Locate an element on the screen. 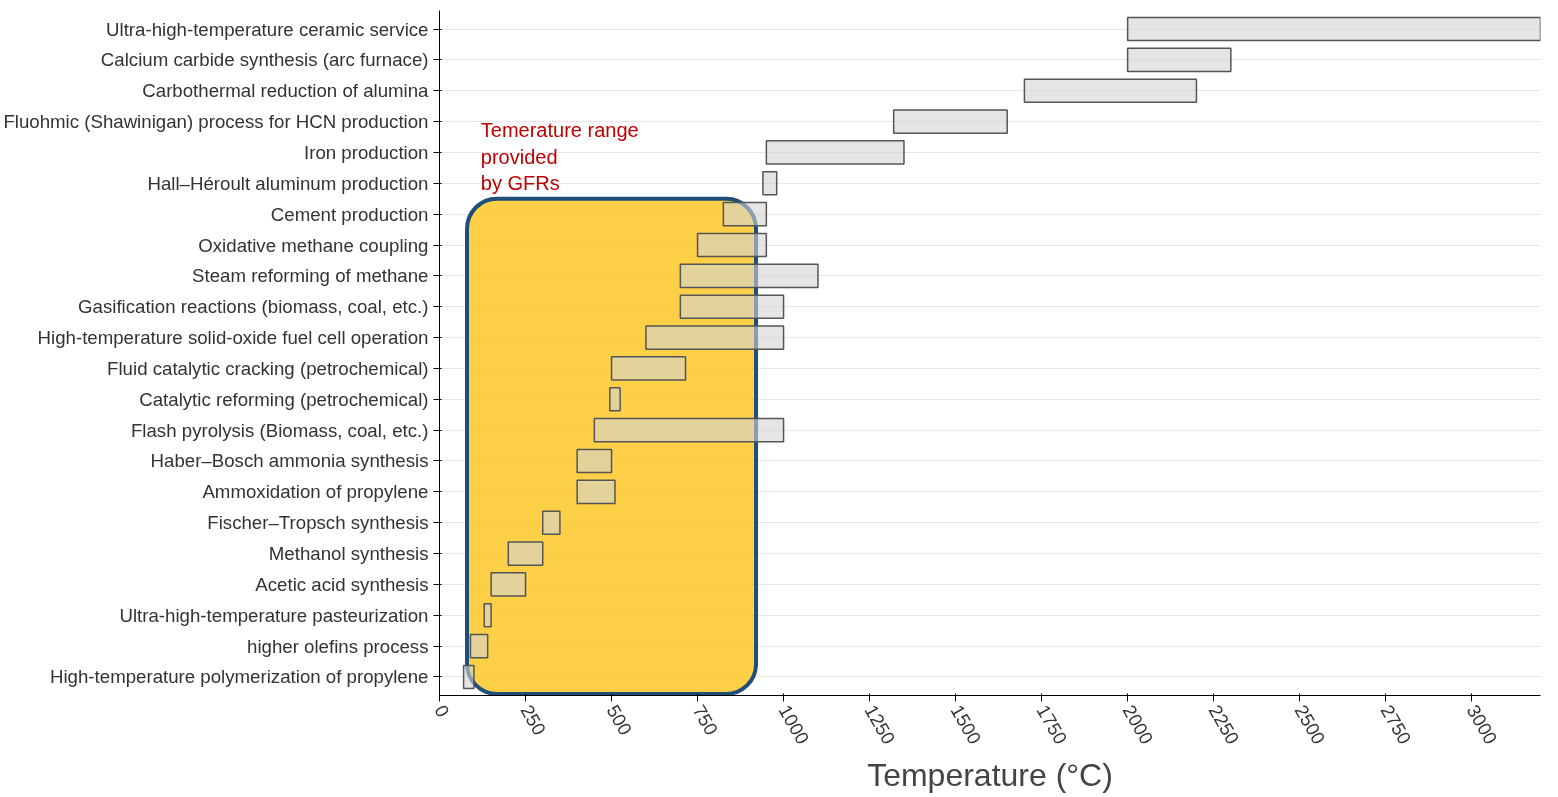 The image size is (1558, 797). x-tick-label: 500 is located at coordinates (619, 720).